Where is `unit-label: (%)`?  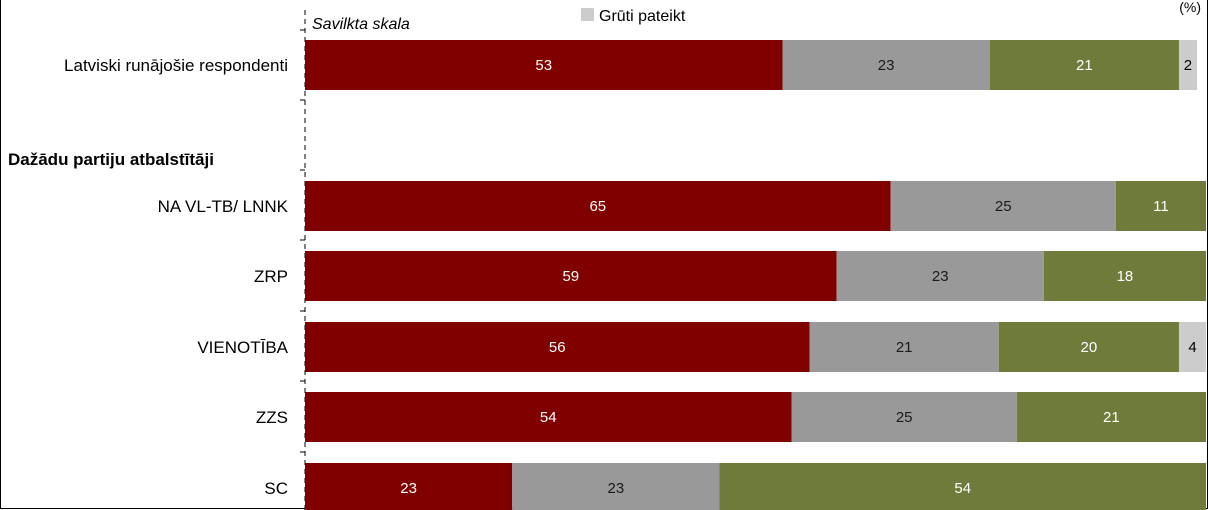
unit-label: (%) is located at coordinates (1190, 7).